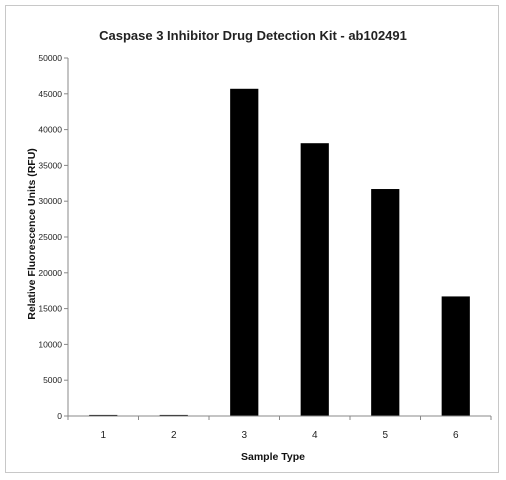 The width and height of the screenshot is (506, 480). What do you see at coordinates (273, 457) in the screenshot?
I see `x-axis-title: Sample Type` at bounding box center [273, 457].